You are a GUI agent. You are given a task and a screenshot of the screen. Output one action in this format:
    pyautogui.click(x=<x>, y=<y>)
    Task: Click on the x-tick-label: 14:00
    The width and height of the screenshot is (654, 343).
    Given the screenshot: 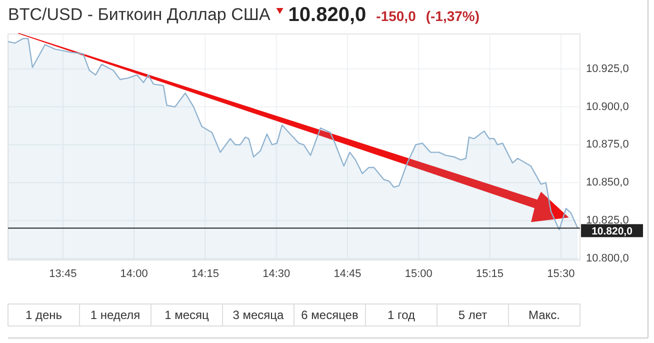 What is the action you would take?
    pyautogui.click(x=134, y=274)
    